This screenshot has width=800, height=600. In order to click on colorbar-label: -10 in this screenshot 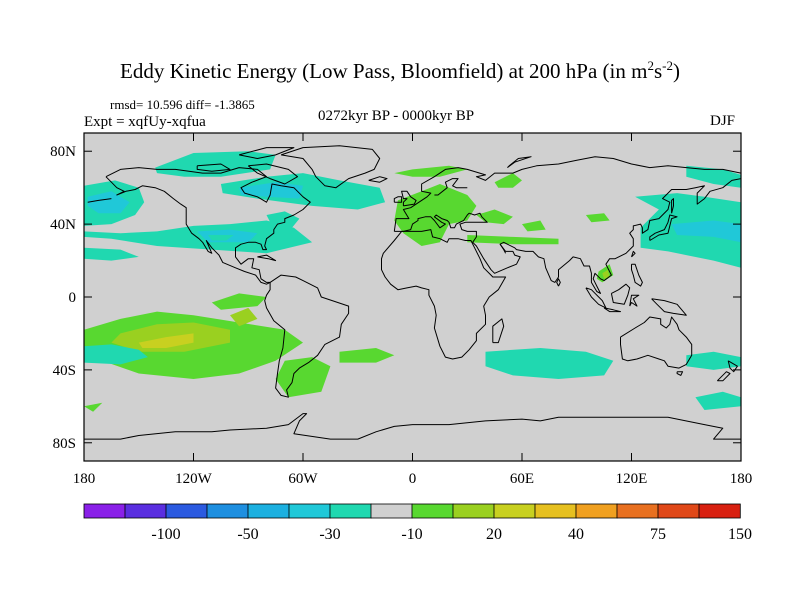, I will do `click(411, 534)`.